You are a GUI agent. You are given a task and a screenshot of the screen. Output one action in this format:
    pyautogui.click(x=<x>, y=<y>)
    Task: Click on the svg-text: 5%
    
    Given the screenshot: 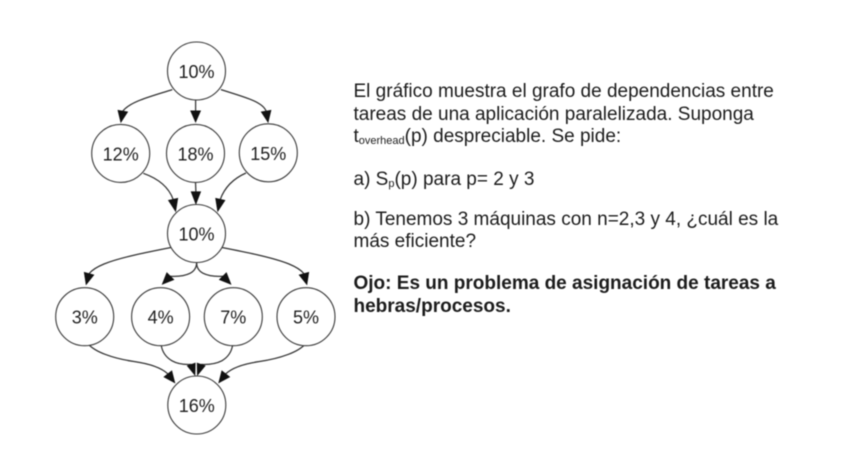 What is the action you would take?
    pyautogui.click(x=306, y=318)
    